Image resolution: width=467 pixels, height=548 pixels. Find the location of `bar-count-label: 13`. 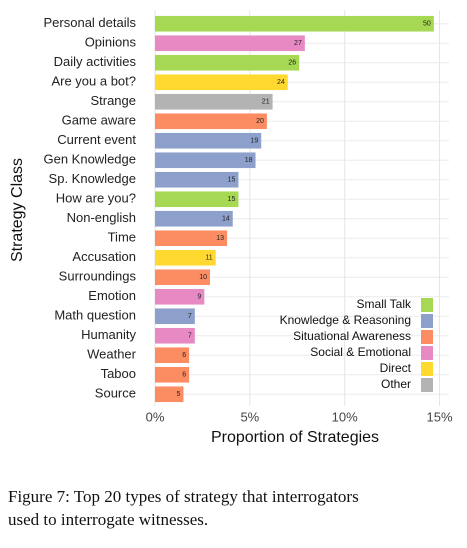

bar-count-label: 13 is located at coordinates (220, 238).